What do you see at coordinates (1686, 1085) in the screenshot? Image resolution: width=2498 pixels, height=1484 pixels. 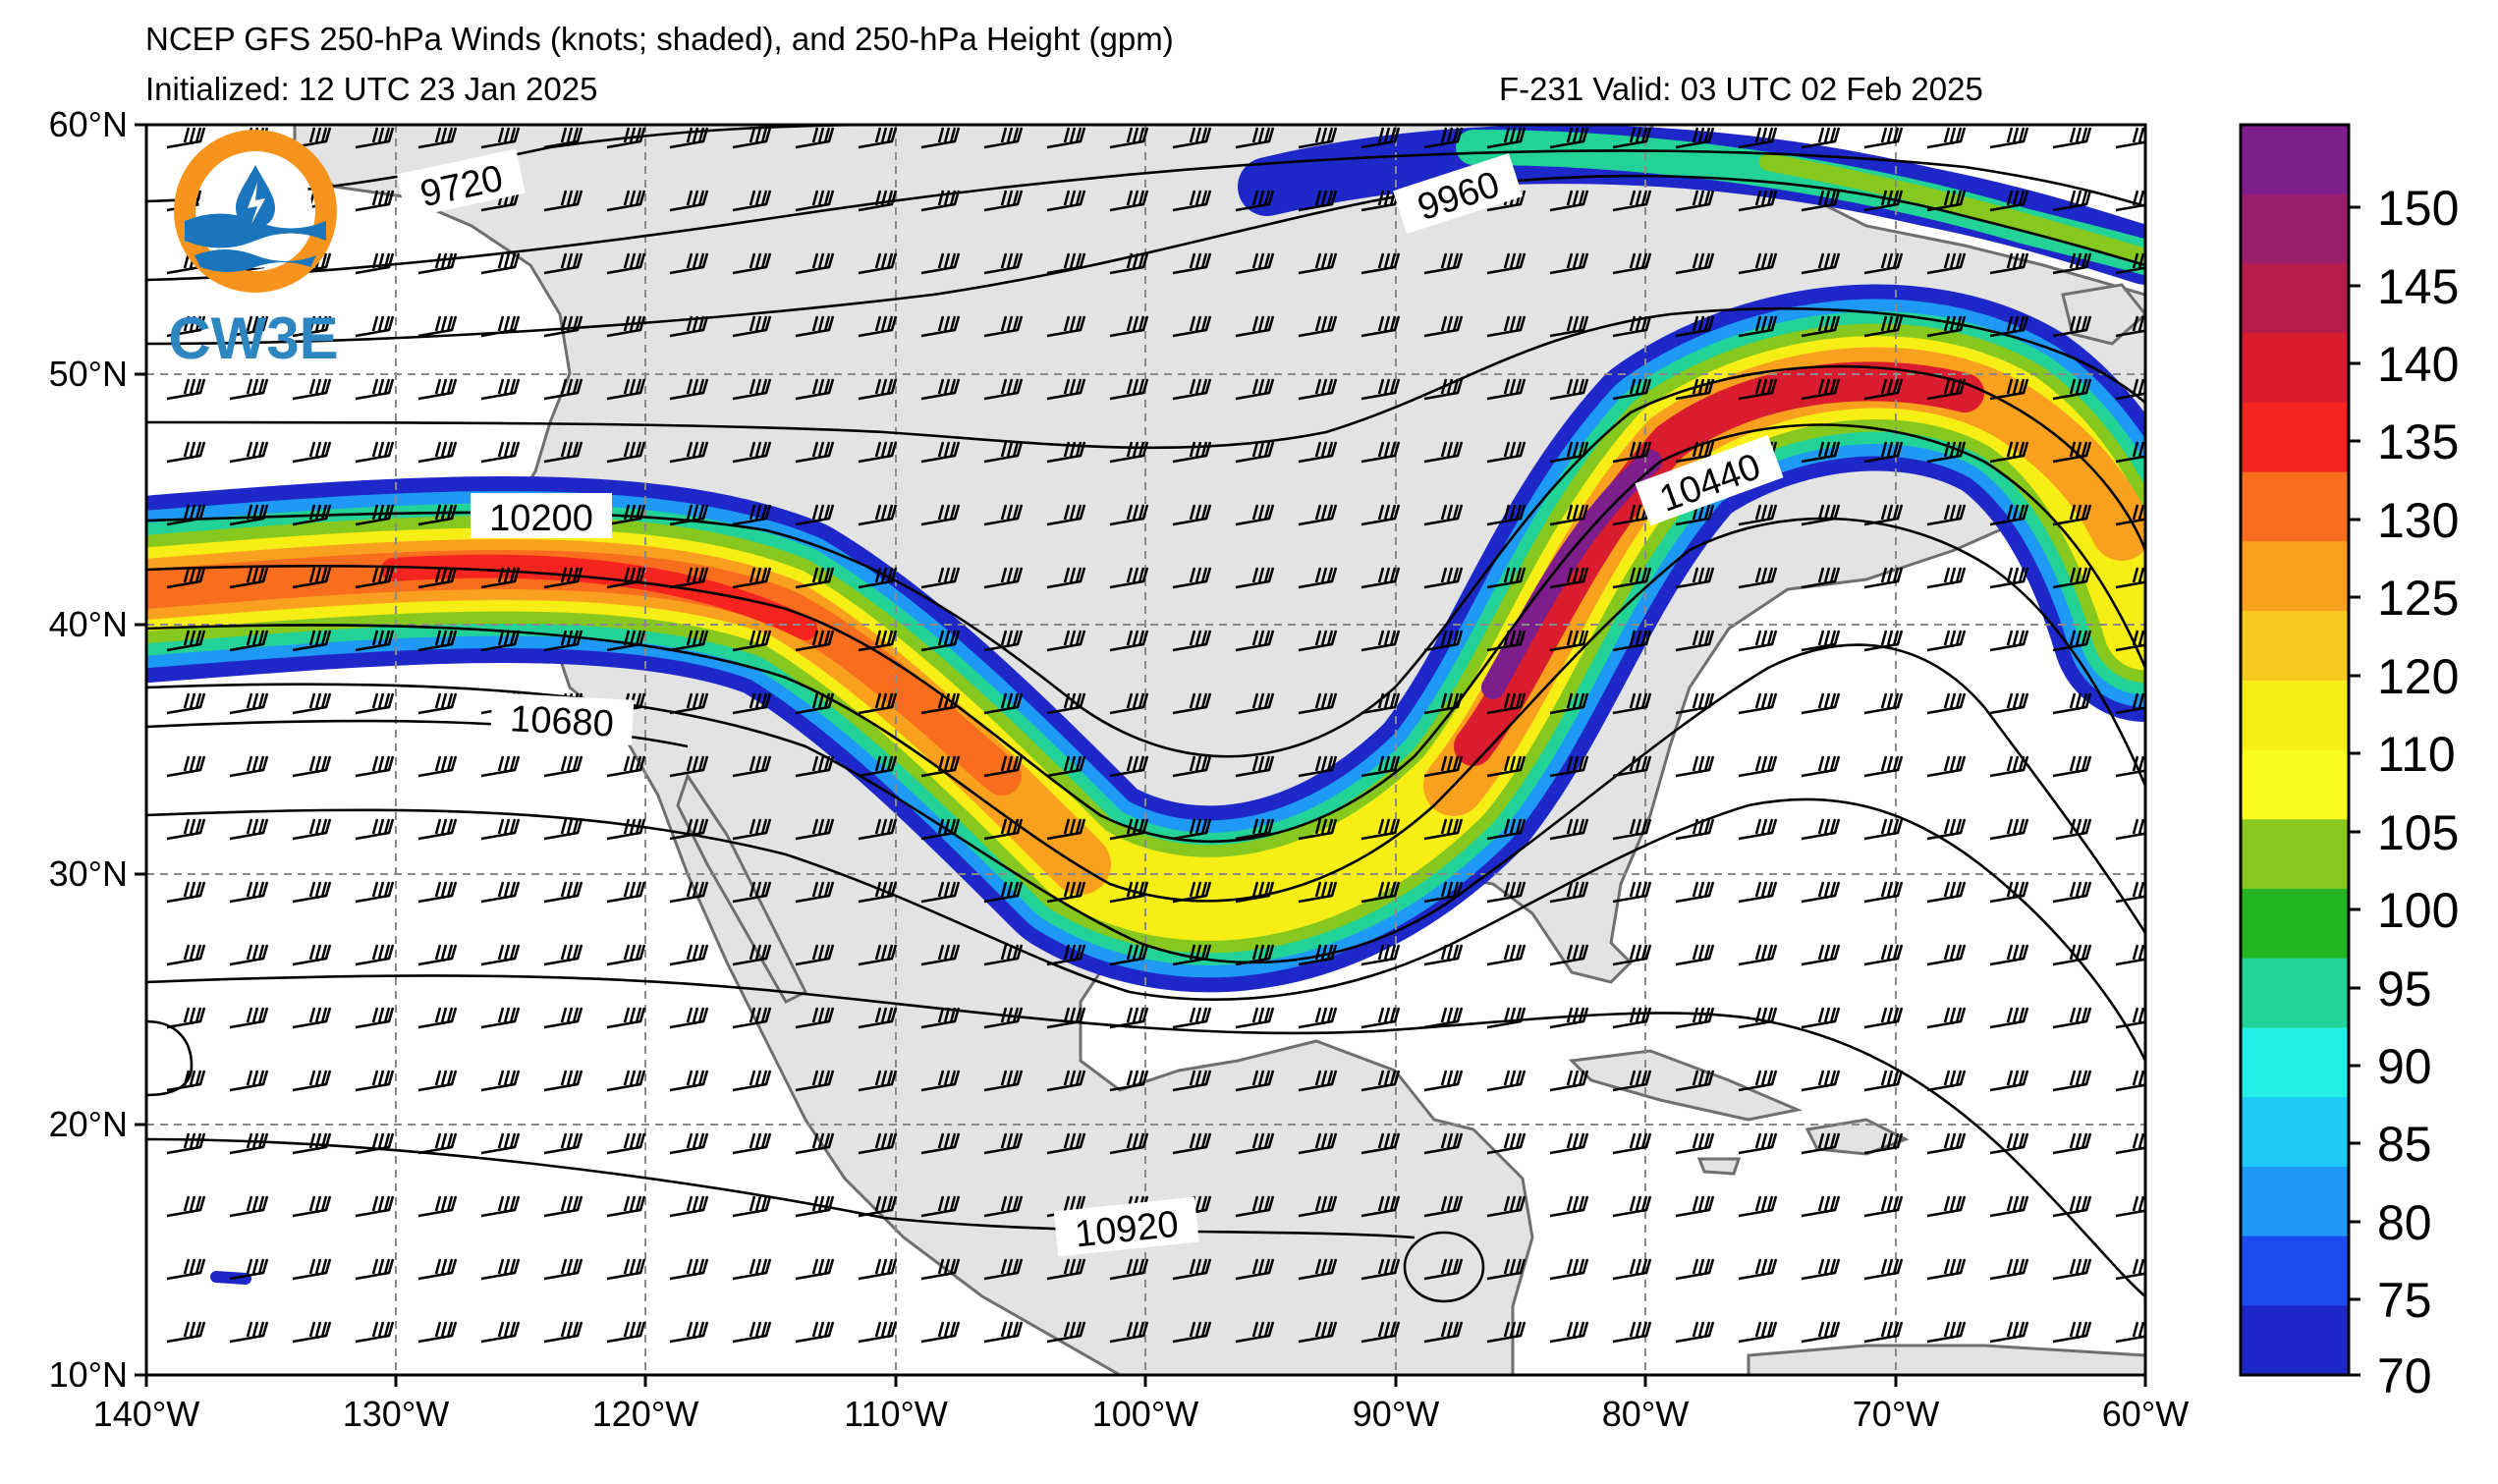 I see `land-cuba` at bounding box center [1686, 1085].